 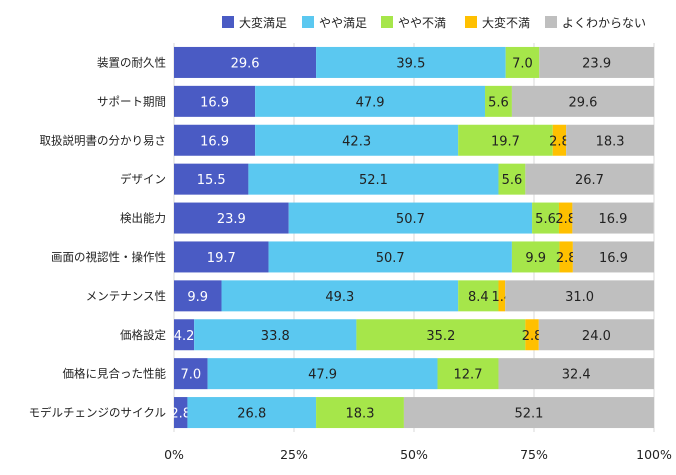 What do you see at coordinates (294, 454) in the screenshot?
I see `x-tick-label: 25%` at bounding box center [294, 454].